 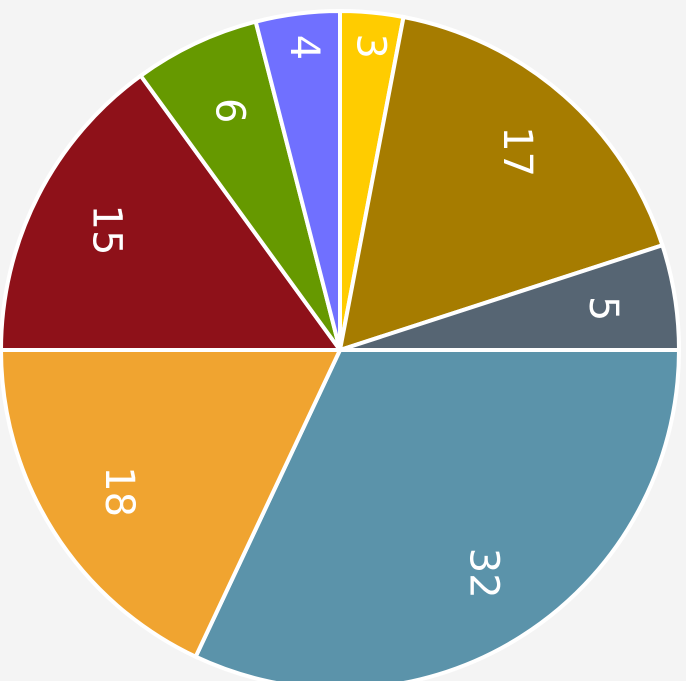 I want to click on data-label: 4, so click(x=304, y=47).